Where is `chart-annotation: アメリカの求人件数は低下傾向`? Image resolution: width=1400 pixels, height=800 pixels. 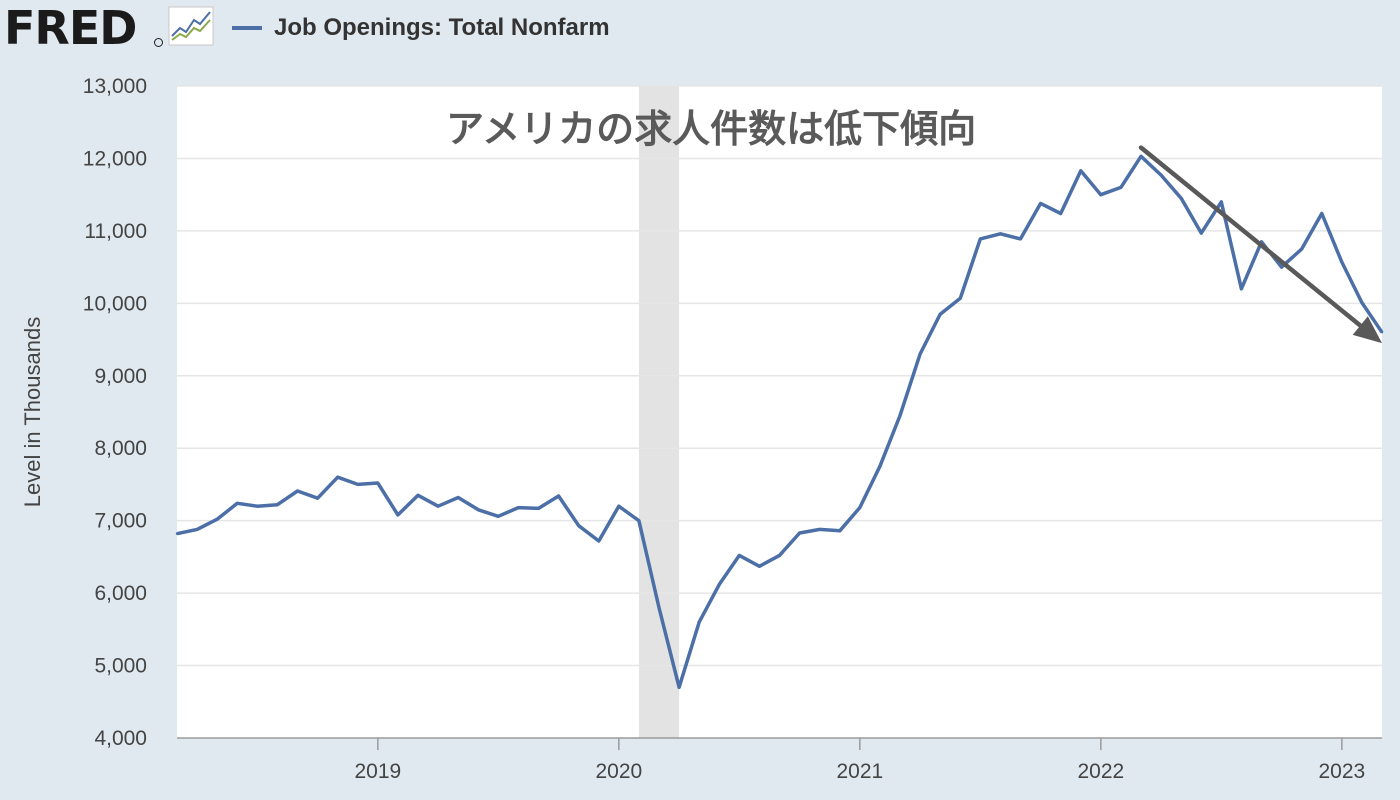
chart-annotation: アメリカの求人件数は低下傾向 is located at coordinates (711, 129).